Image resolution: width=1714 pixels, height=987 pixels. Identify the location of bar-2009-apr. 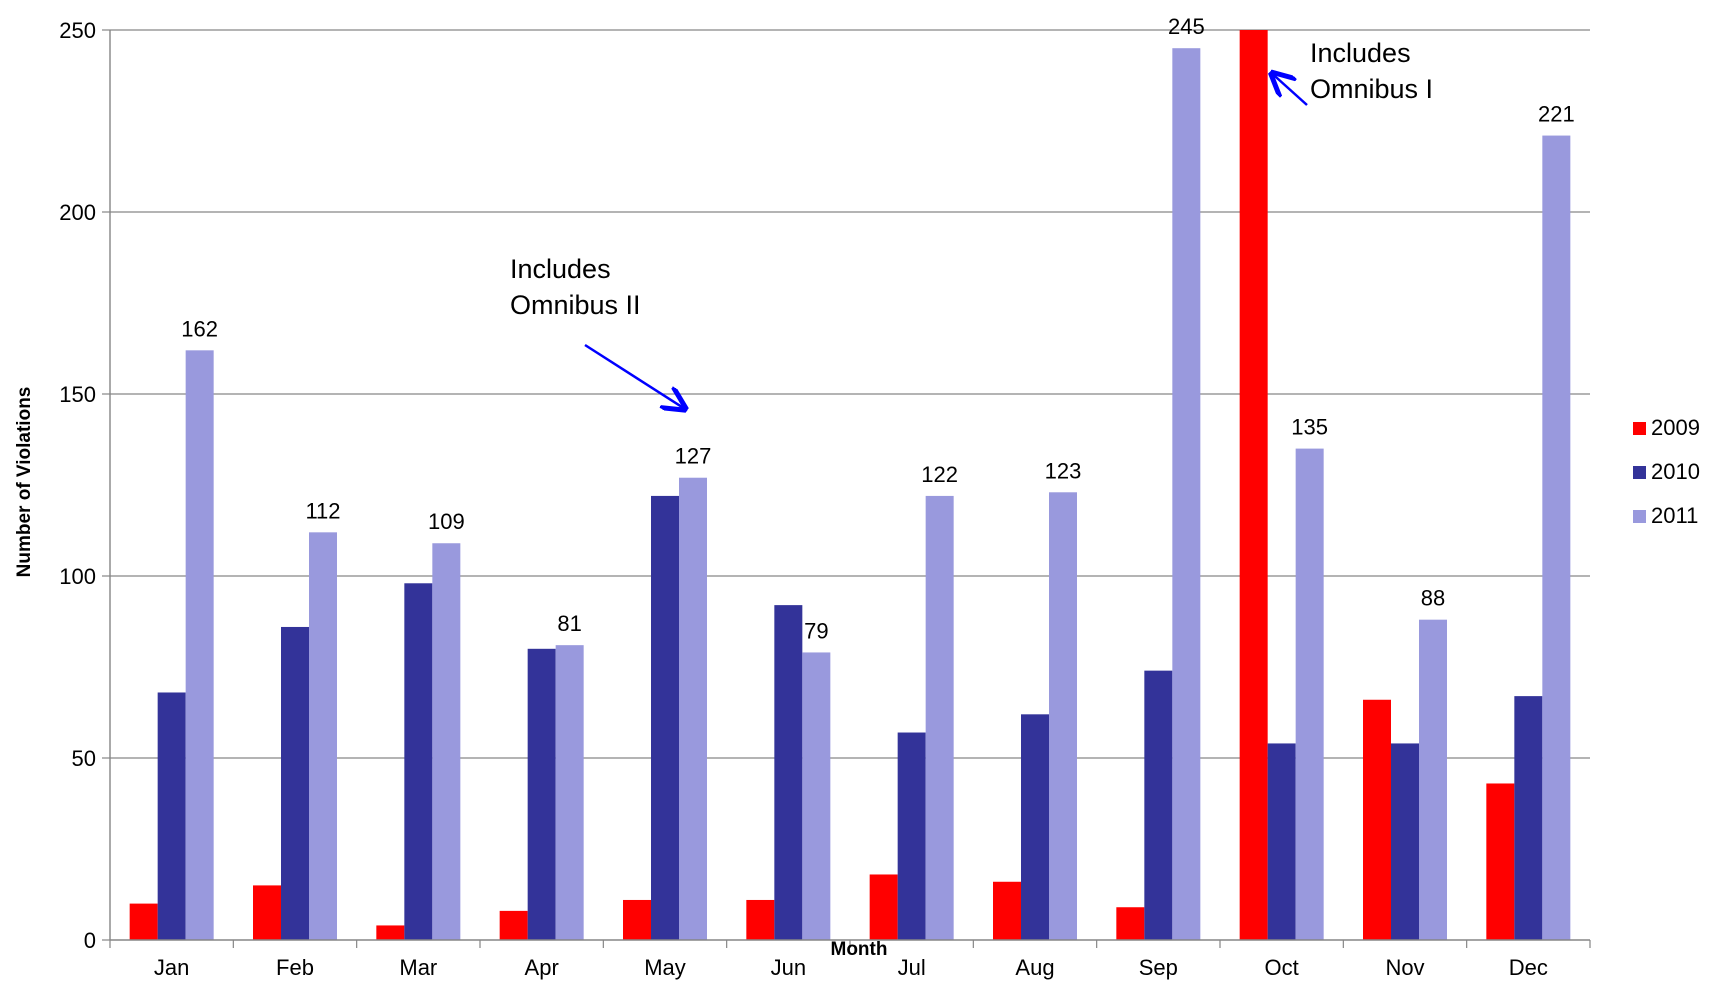
(513, 925).